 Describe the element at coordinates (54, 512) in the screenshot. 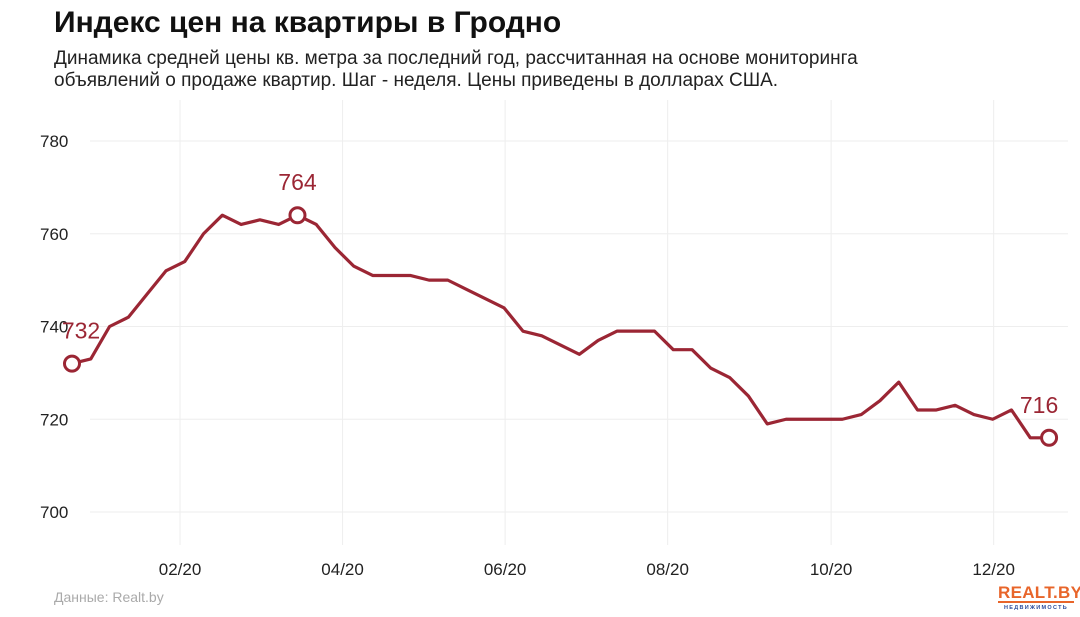

I see `y-tick-label: 700` at that location.